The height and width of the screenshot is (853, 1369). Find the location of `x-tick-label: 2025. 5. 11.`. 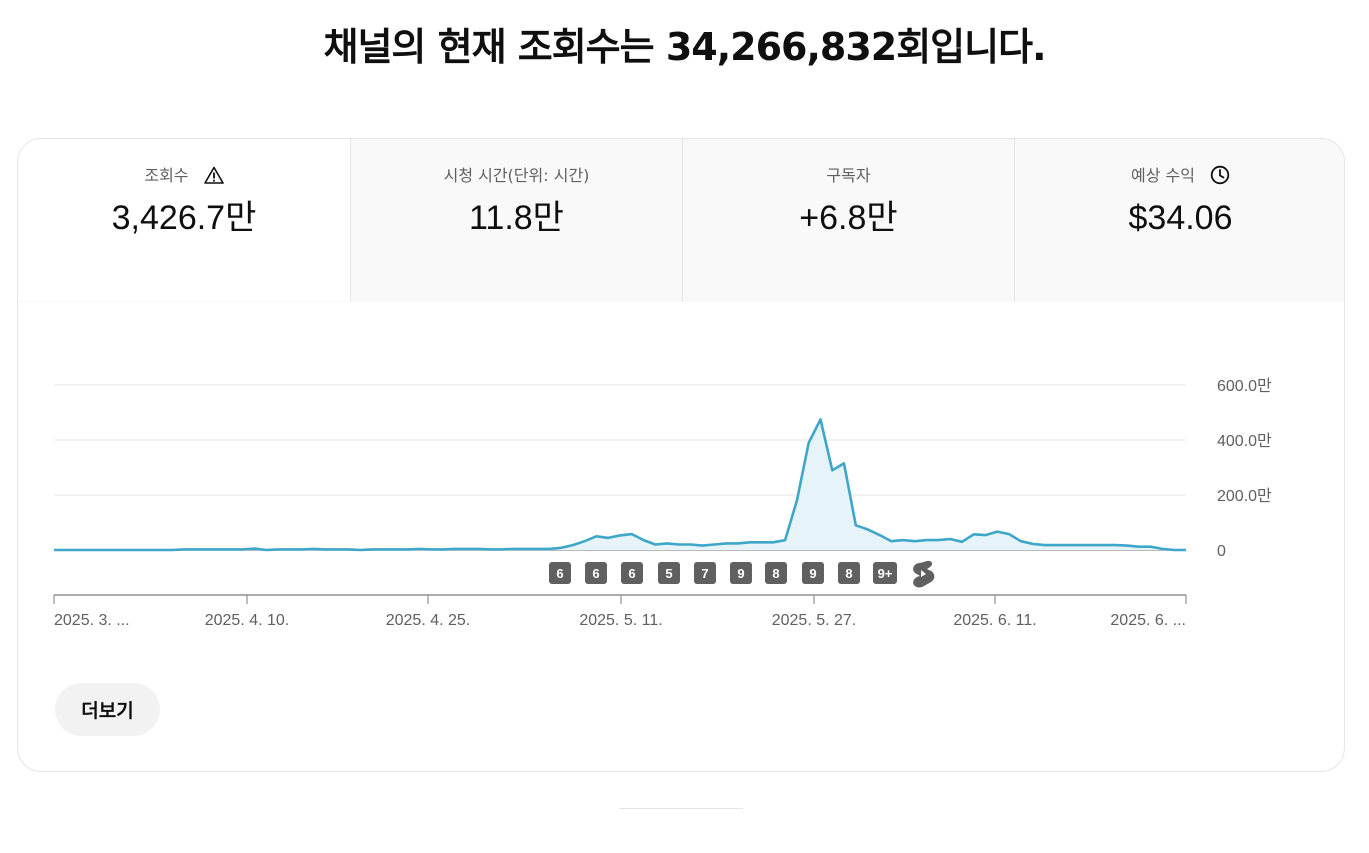

x-tick-label: 2025. 5. 11. is located at coordinates (620, 620).